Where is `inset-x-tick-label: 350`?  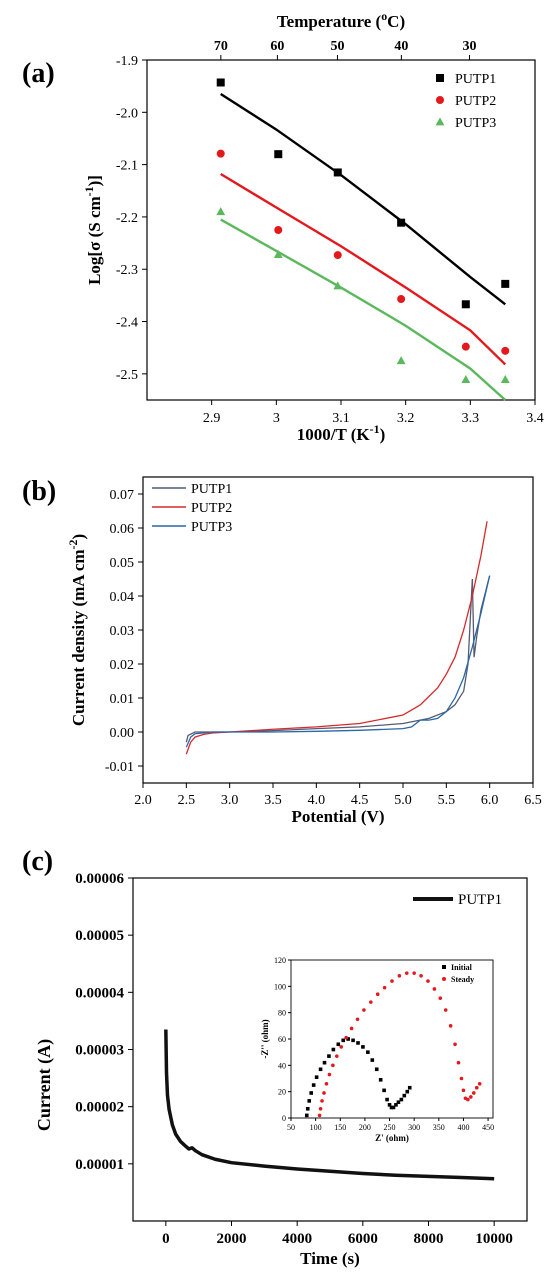
inset-x-tick-label: 350 is located at coordinates (439, 1127).